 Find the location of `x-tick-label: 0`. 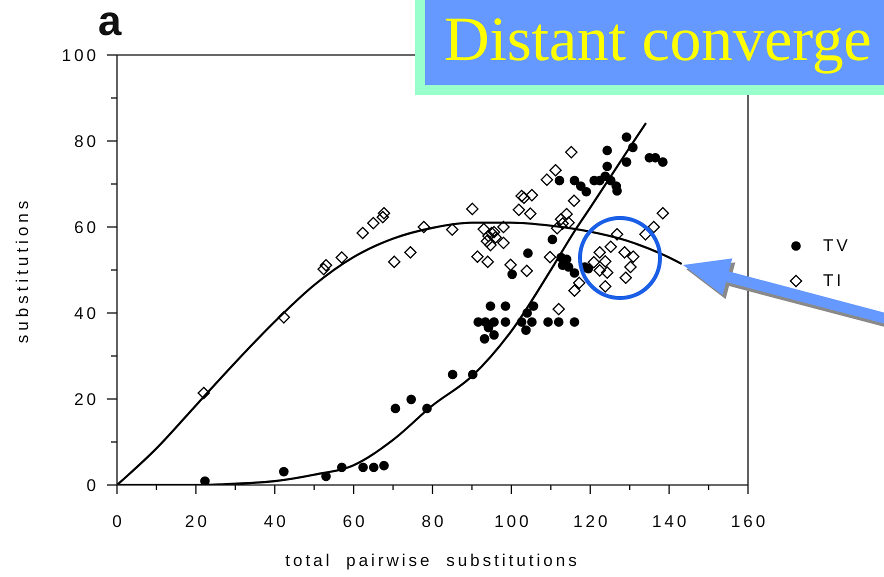

x-tick-label: 0 is located at coordinates (118, 521).